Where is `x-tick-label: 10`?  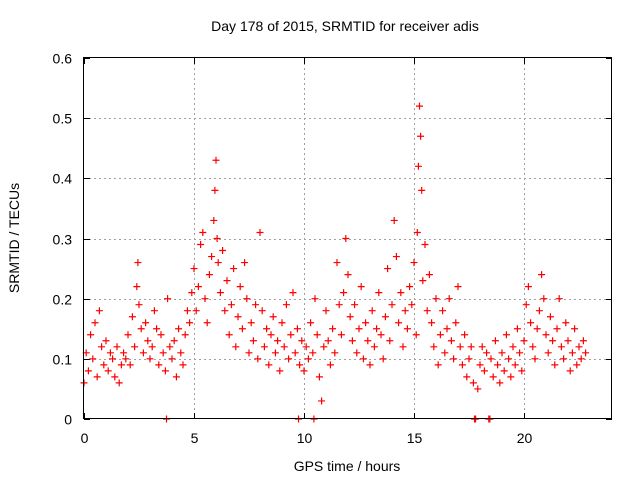
x-tick-label: 10 is located at coordinates (305, 438).